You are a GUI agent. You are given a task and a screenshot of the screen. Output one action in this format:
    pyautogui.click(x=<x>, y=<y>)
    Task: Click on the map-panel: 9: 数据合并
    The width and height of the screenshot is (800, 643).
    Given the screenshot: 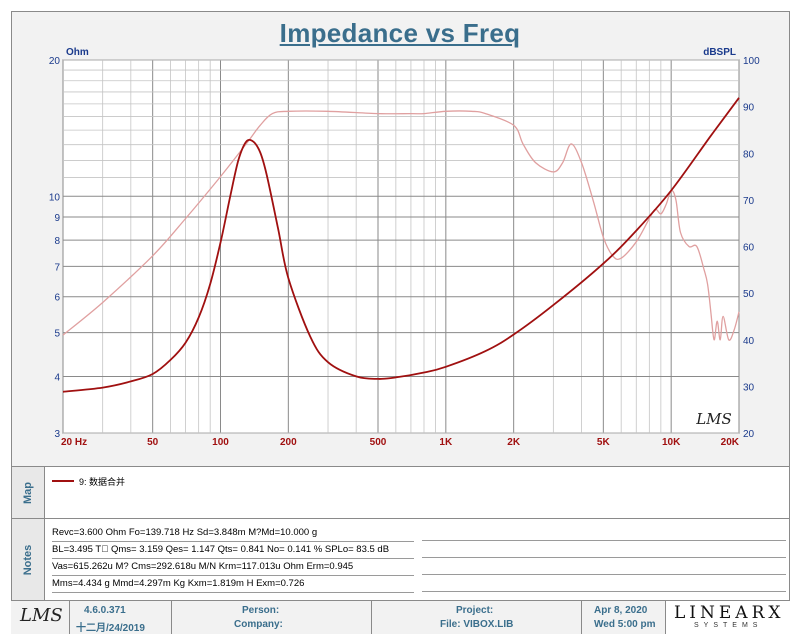 What is the action you would take?
    pyautogui.click(x=417, y=492)
    